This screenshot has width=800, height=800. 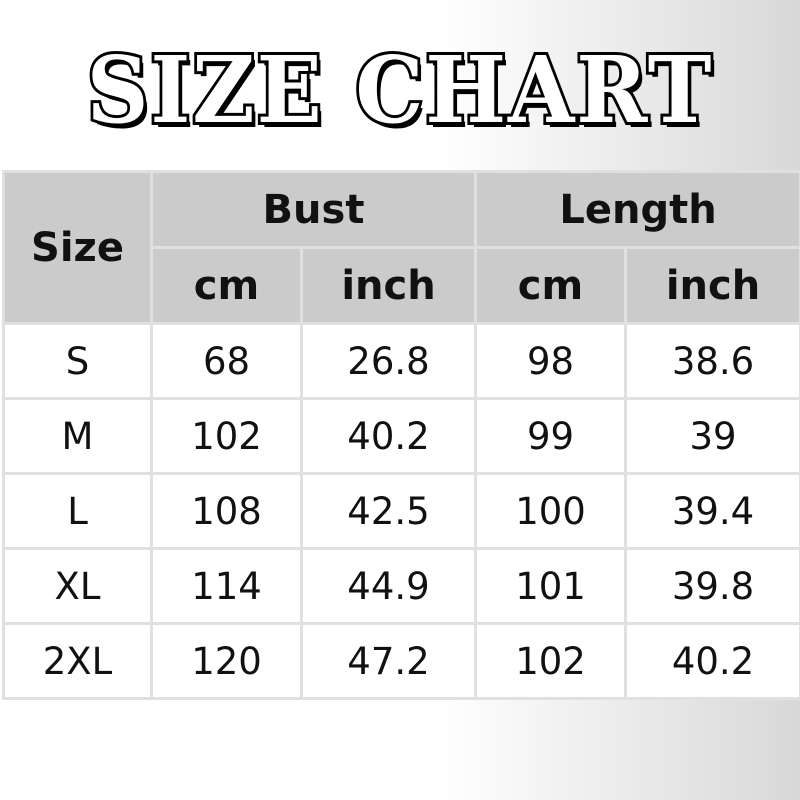 What do you see at coordinates (711, 285) in the screenshot?
I see `header-length-inch: inch` at bounding box center [711, 285].